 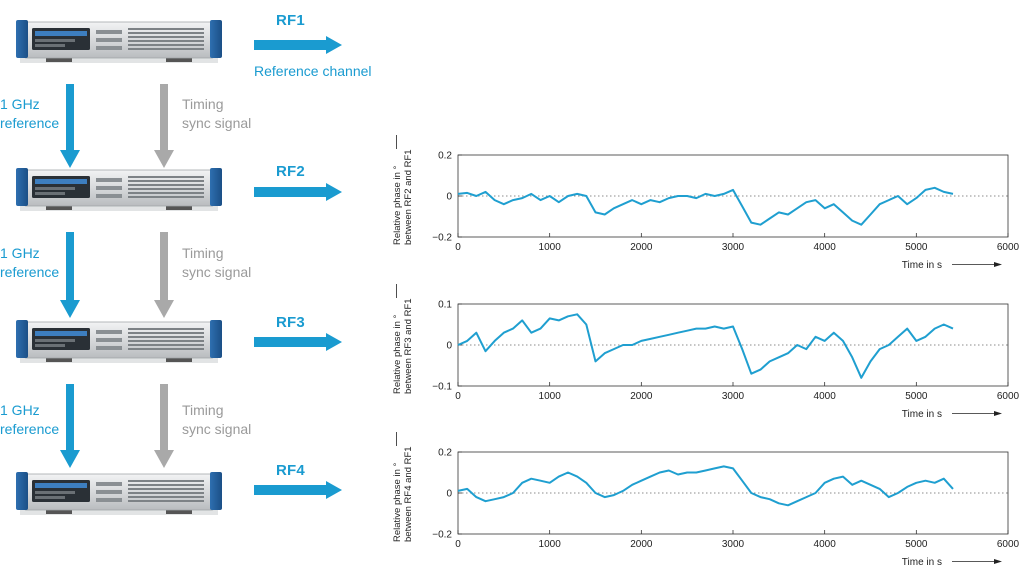 What do you see at coordinates (290, 171) in the screenshot?
I see `rf2-label: RF2` at bounding box center [290, 171].